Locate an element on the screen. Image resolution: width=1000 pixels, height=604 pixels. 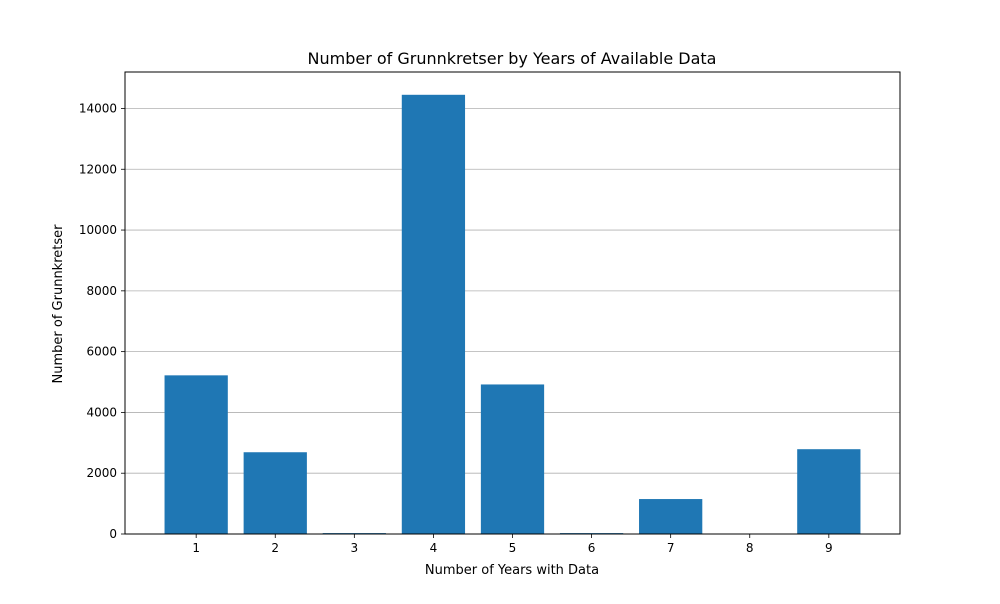
y-tick-label: 2000 is located at coordinates (101, 473).